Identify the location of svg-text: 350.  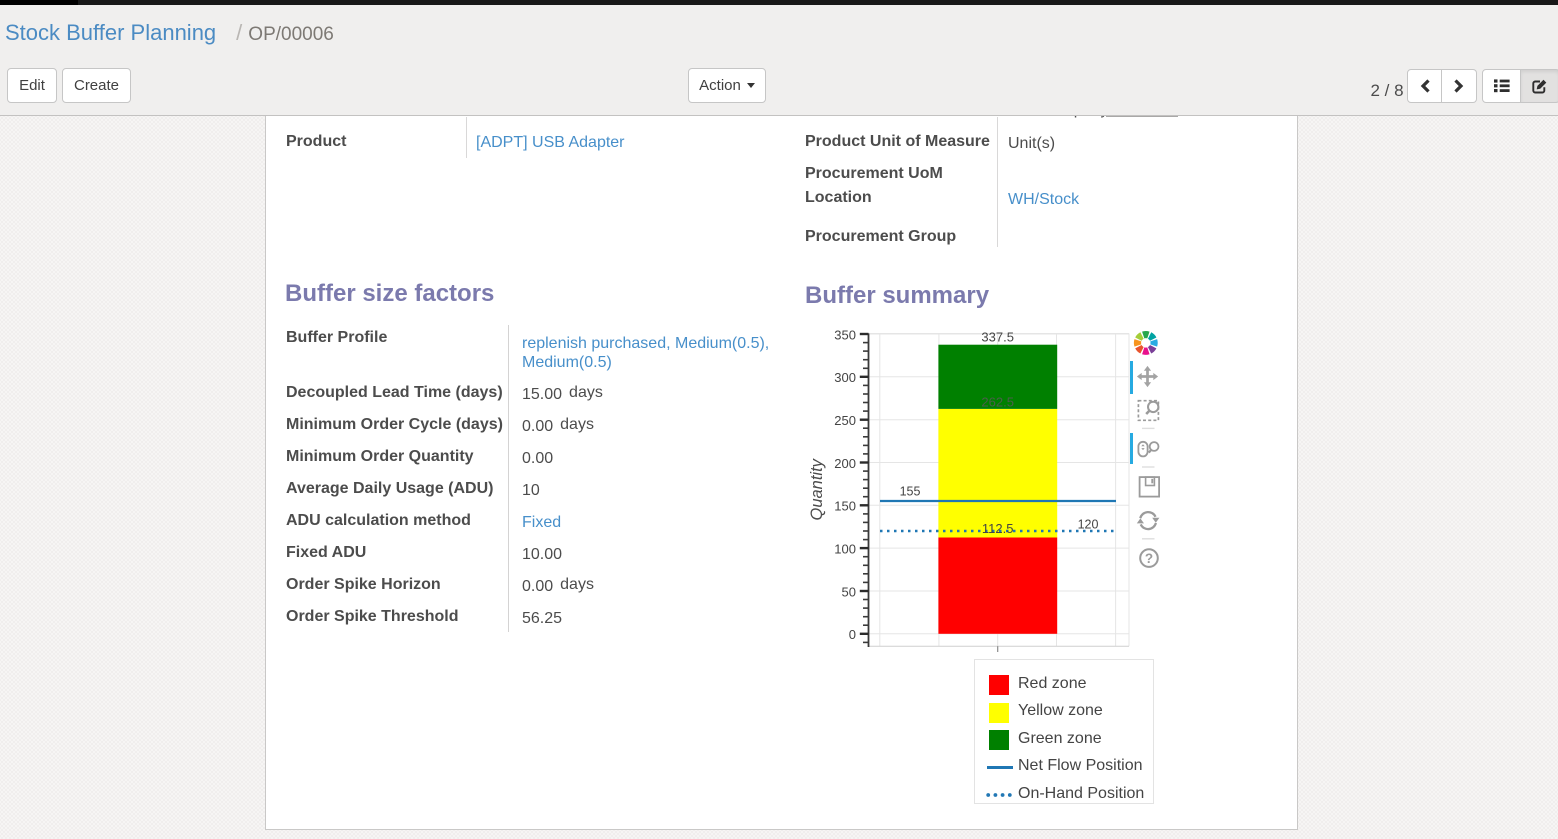
(845, 334).